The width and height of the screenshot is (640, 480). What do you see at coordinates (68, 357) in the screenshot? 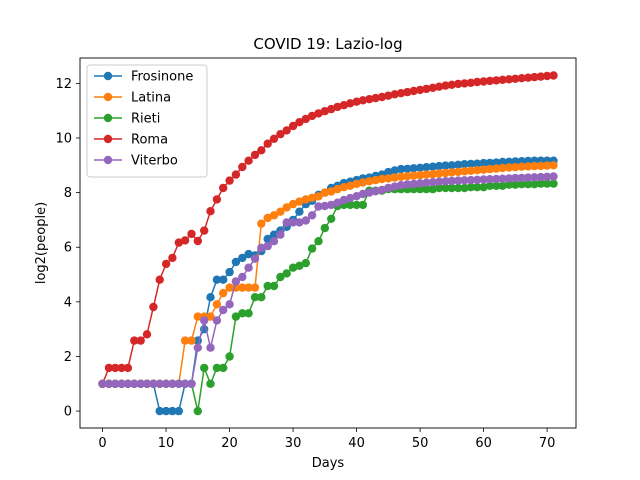
I see `y-tick-label: 2` at bounding box center [68, 357].